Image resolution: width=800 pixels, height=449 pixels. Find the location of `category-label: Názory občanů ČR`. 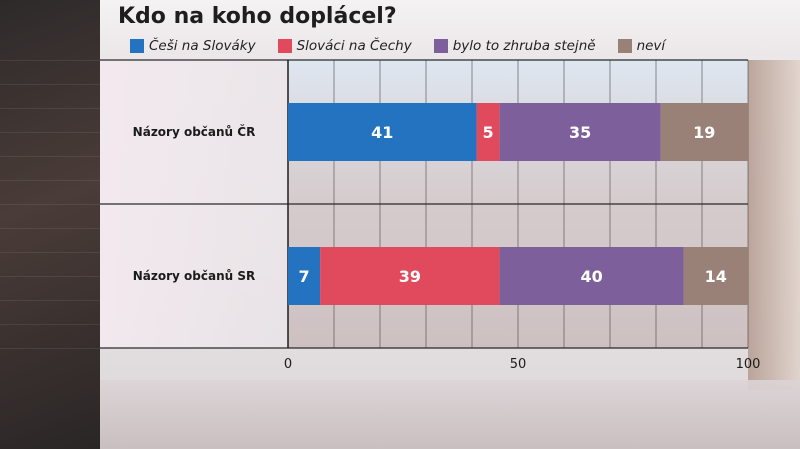

category-label: Názory občanů ČR is located at coordinates (194, 131).